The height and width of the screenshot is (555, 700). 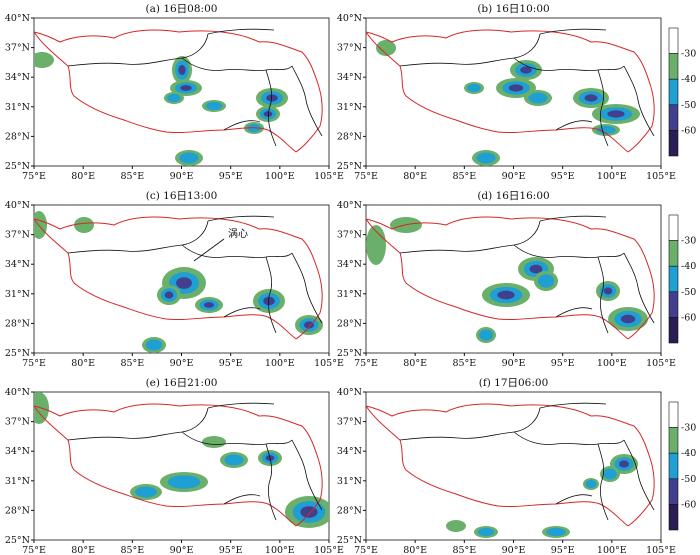 I want to click on panel-title: (c) 16日13:00, so click(x=182, y=196).